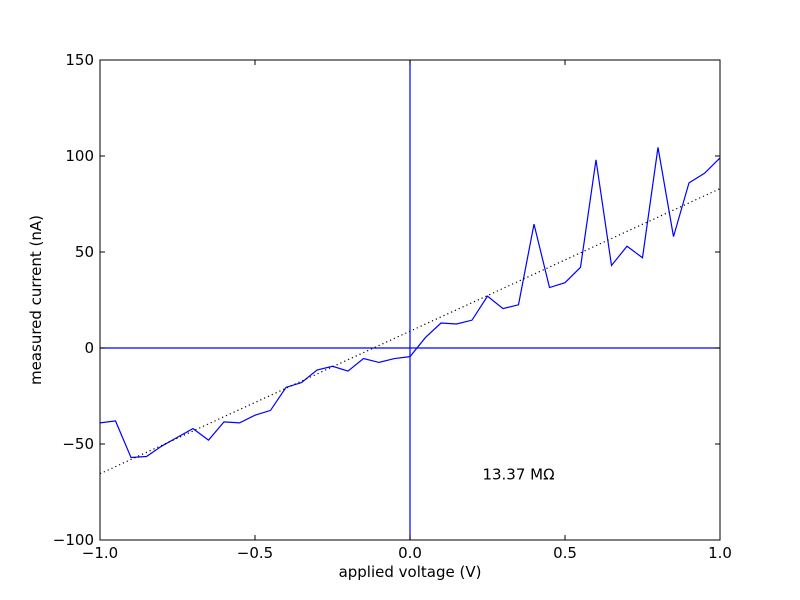 This screenshot has width=800, height=600. Describe the element at coordinates (100, 553) in the screenshot. I see `x-tick-label: −1.0` at that location.